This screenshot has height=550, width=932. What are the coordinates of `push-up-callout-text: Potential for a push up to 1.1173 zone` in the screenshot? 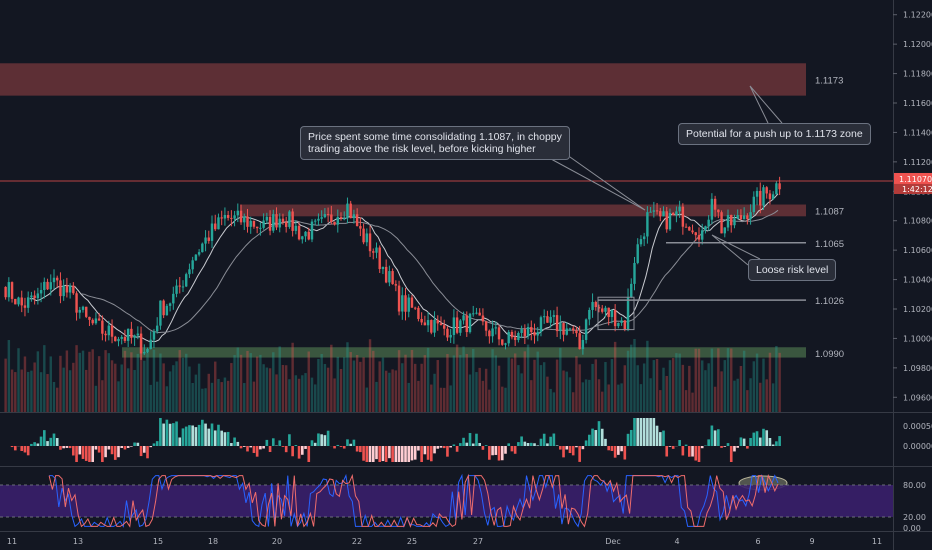 It's located at (774, 134).